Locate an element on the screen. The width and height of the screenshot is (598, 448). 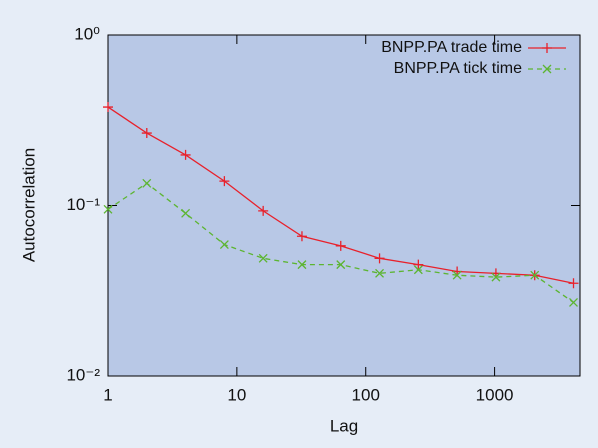
y-tick-label: 10⁻² is located at coordinates (83, 374).